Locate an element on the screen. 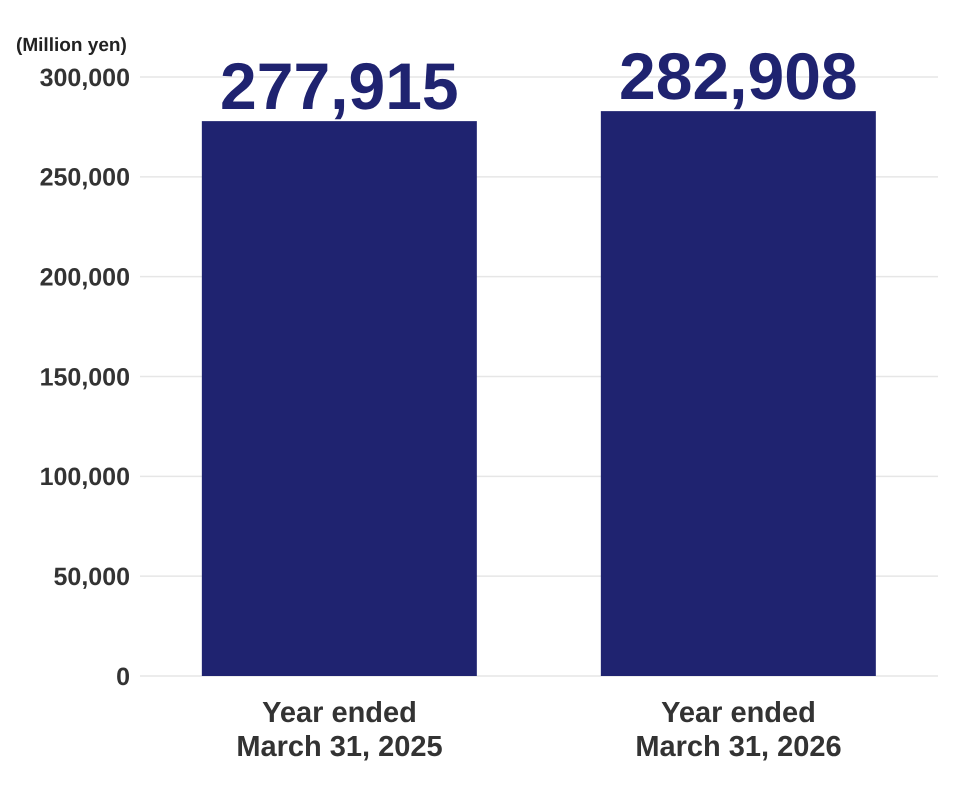 This screenshot has height=800, width=960. y-tick-label: 100,000 is located at coordinates (85, 477).